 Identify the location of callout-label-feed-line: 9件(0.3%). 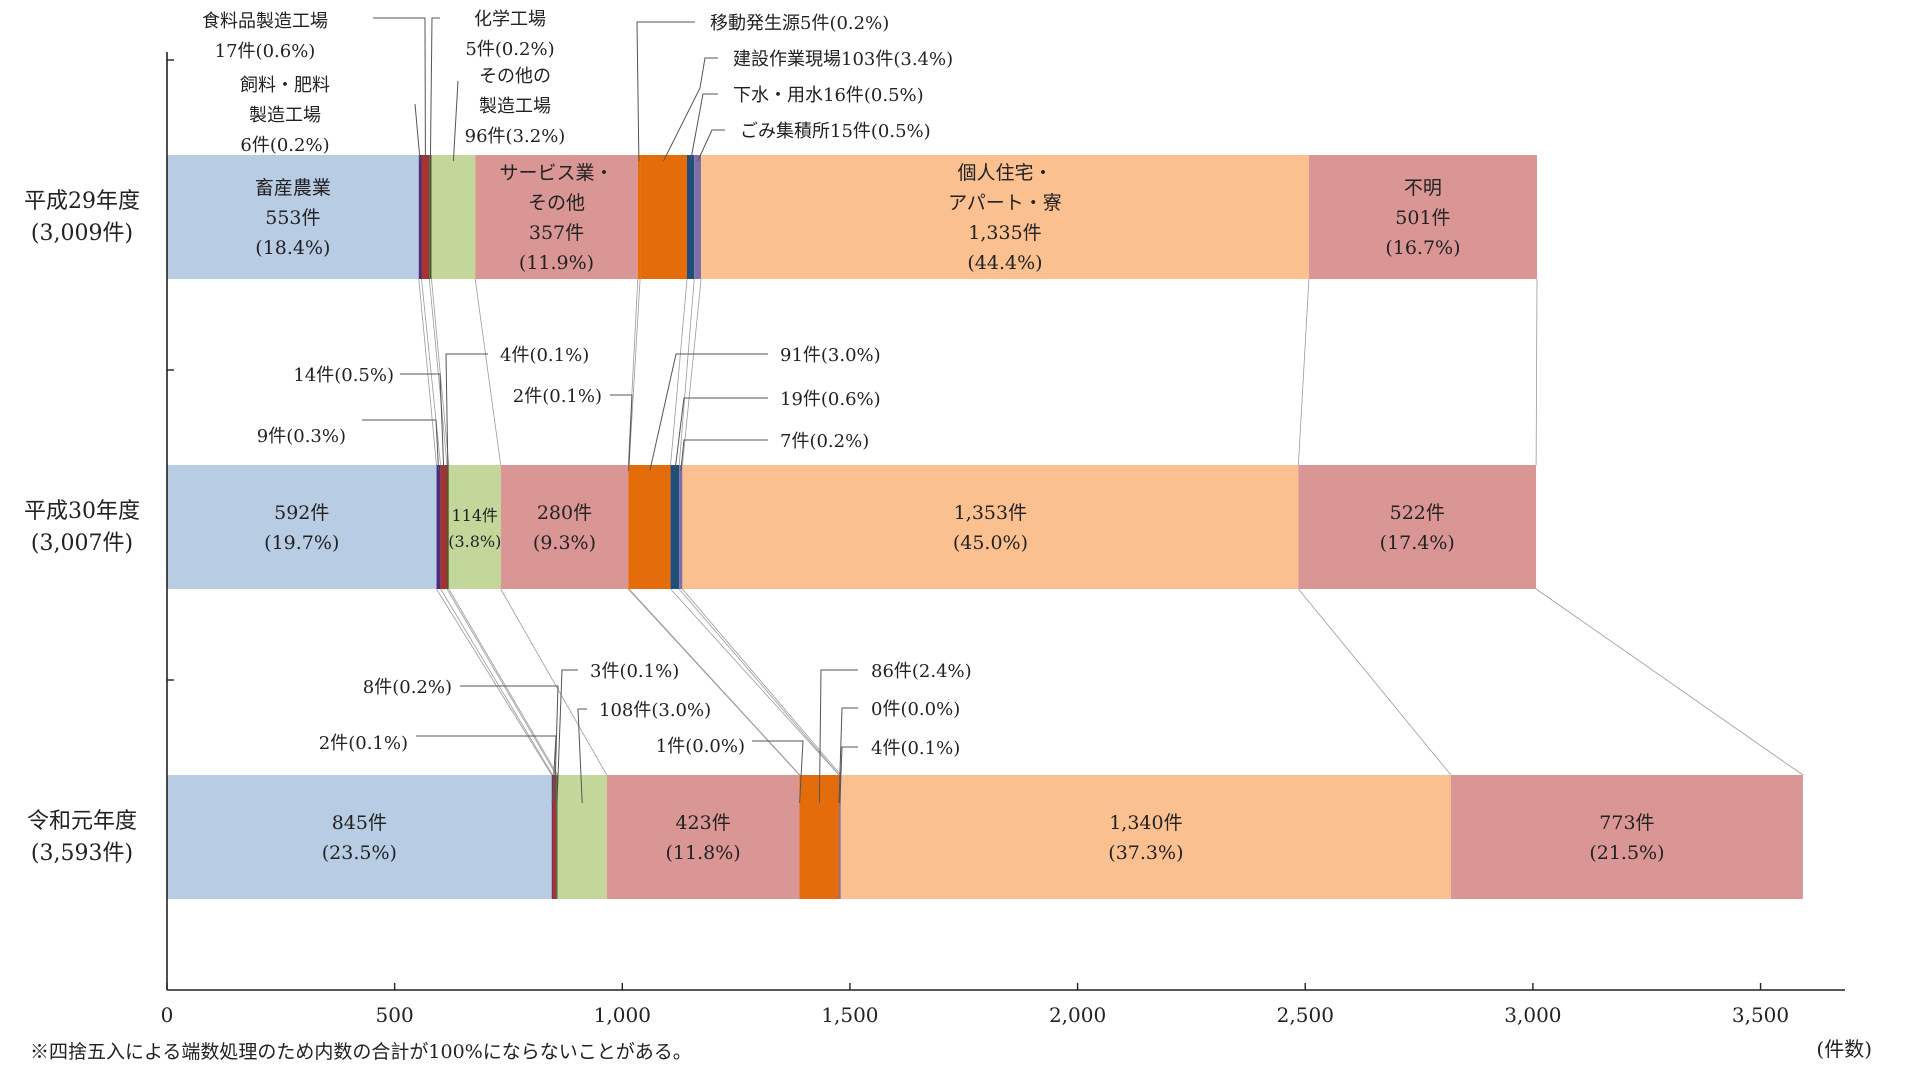
(301, 436).